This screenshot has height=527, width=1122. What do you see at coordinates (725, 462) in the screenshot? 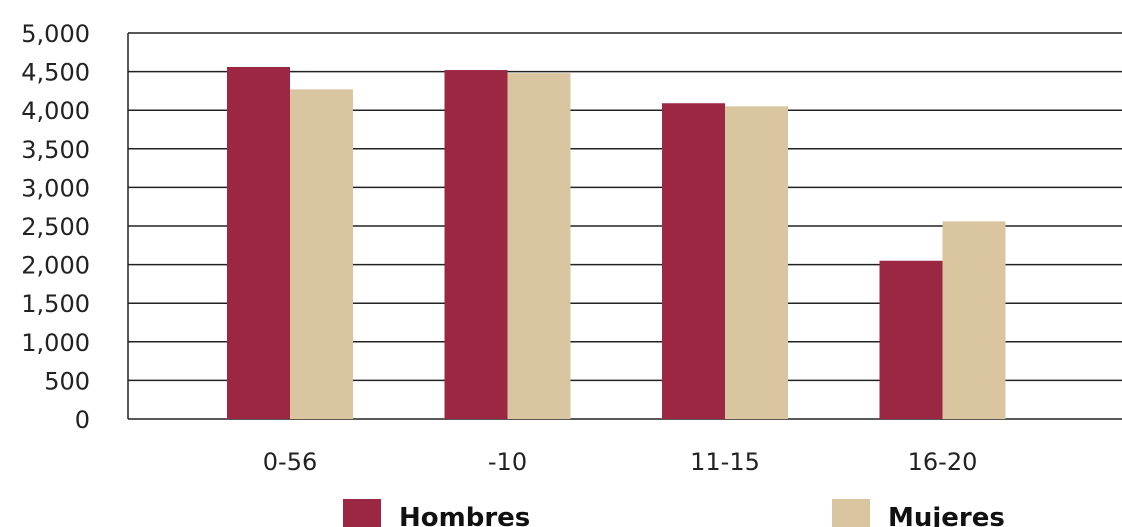
I see `x-tick-label: 11-15` at bounding box center [725, 462].